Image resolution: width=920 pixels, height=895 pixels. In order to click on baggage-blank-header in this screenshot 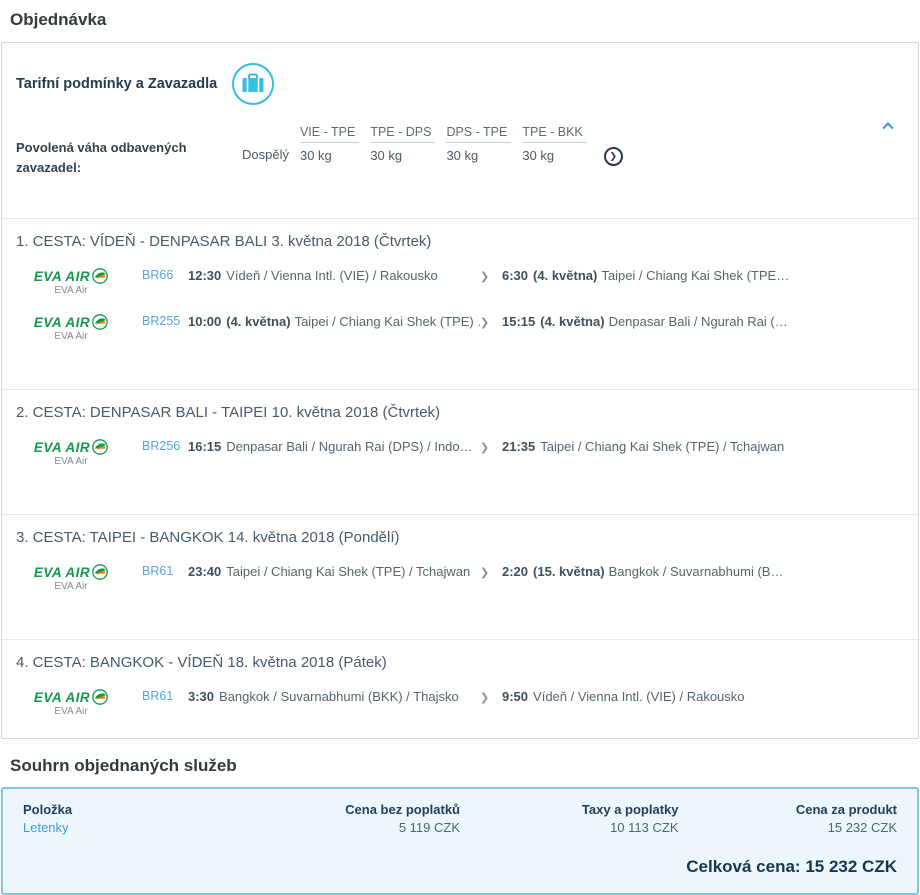, I will do `click(265, 133)`.